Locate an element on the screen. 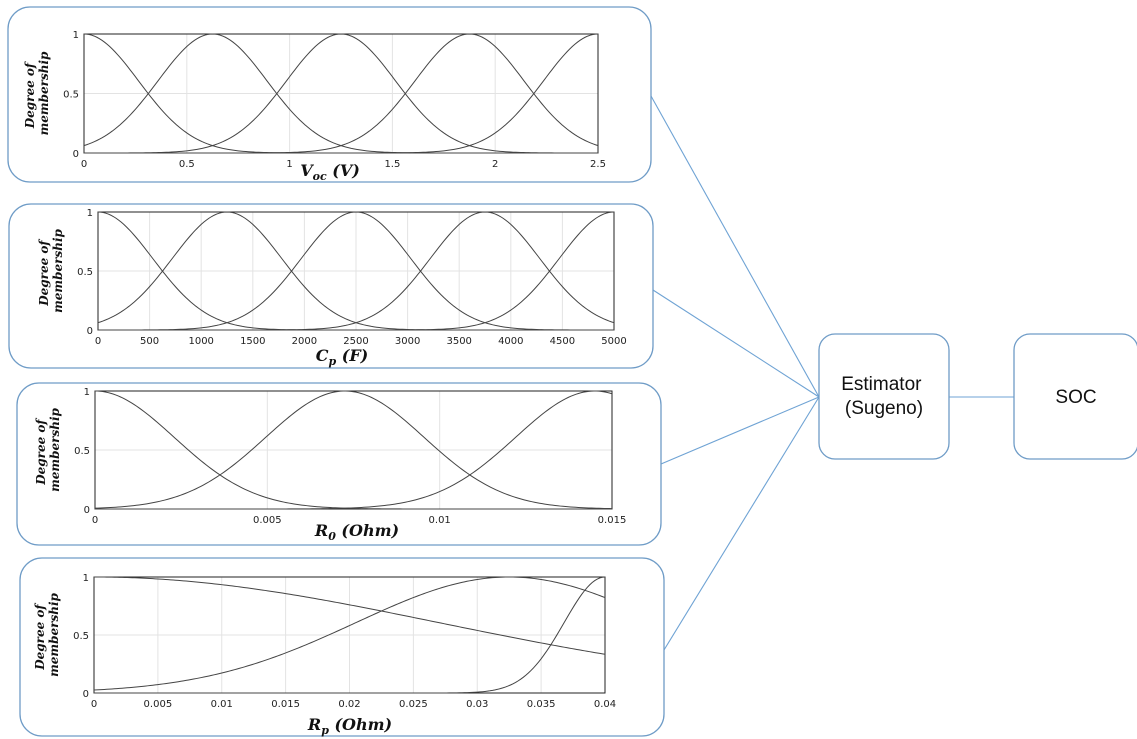 This screenshot has height=739, width=1137. soc-box is located at coordinates (1075, 396).